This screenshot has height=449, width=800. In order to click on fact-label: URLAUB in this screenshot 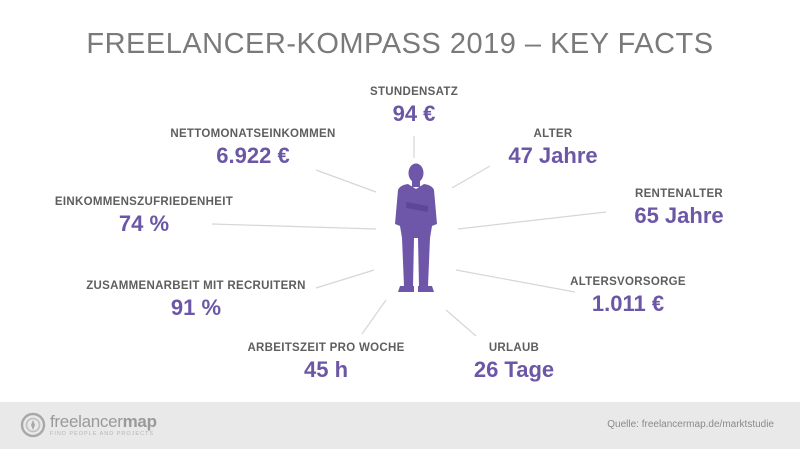, I will do `click(514, 348)`.